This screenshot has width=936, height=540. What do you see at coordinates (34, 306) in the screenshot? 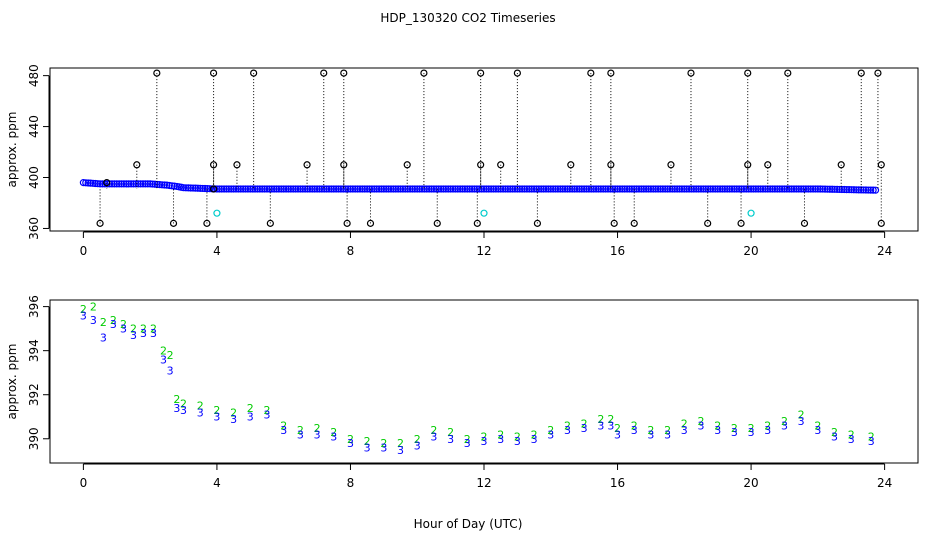
I see `y-tick-label: 396` at bounding box center [34, 306].